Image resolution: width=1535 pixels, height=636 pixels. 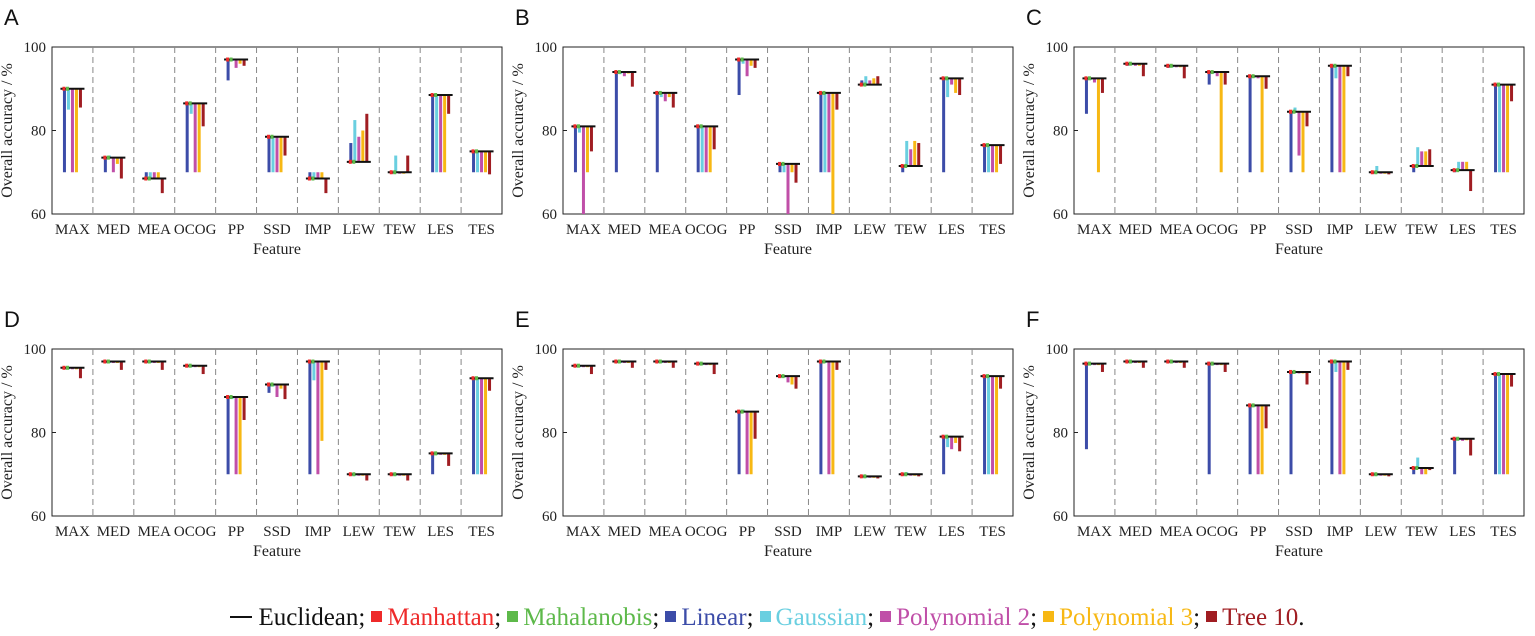 I want to click on x-tick-label: MED, so click(x=114, y=230).